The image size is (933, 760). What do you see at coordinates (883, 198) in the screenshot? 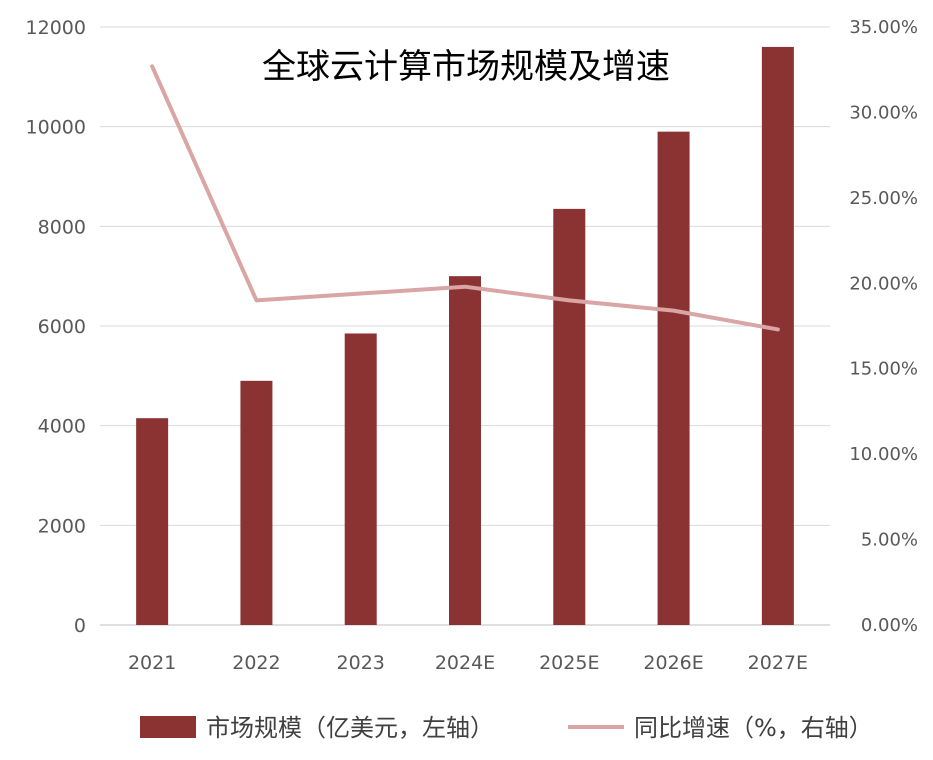
I see `right-tick-label: 25.00%` at bounding box center [883, 198].